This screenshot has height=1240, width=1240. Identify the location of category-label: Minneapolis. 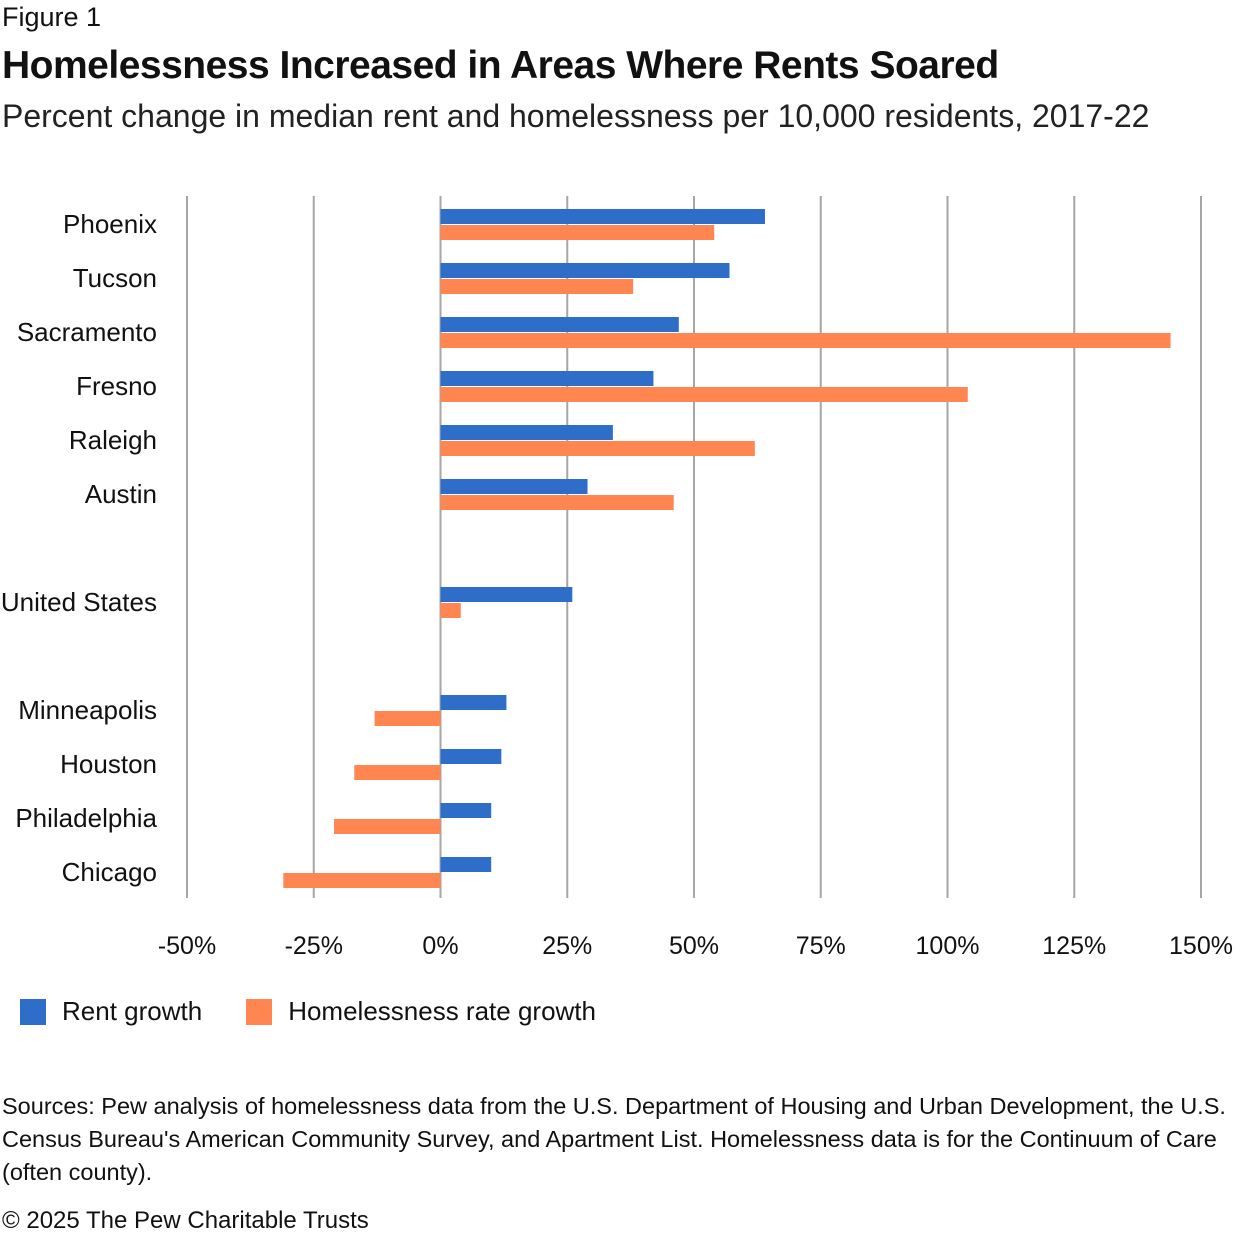
(87, 710).